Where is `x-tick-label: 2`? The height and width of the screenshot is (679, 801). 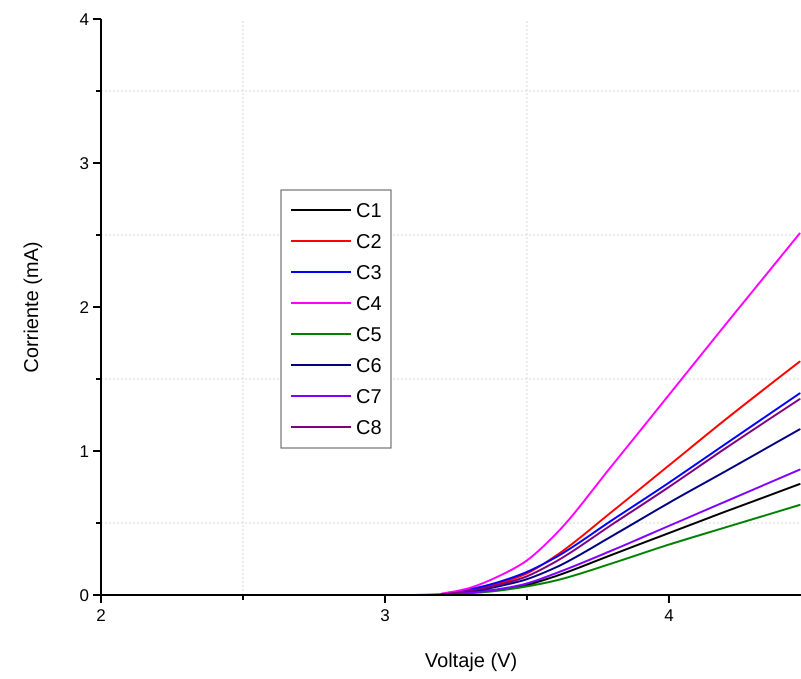
x-tick-label: 2 is located at coordinates (101, 615).